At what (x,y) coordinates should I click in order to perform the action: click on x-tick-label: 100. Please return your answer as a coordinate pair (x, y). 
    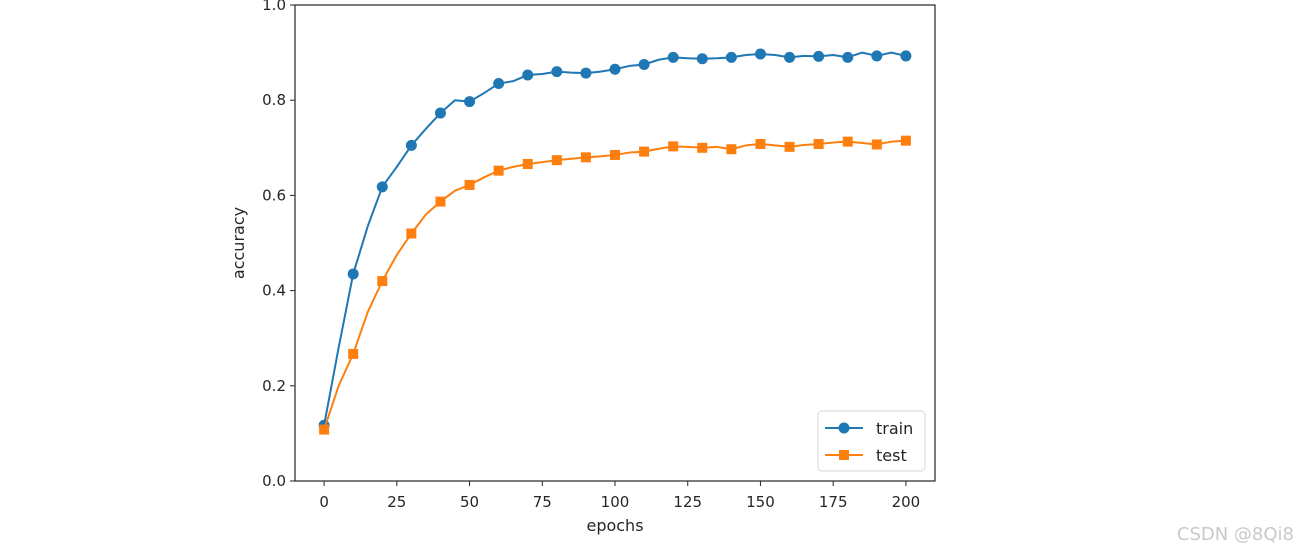
    Looking at the image, I should click on (615, 502).